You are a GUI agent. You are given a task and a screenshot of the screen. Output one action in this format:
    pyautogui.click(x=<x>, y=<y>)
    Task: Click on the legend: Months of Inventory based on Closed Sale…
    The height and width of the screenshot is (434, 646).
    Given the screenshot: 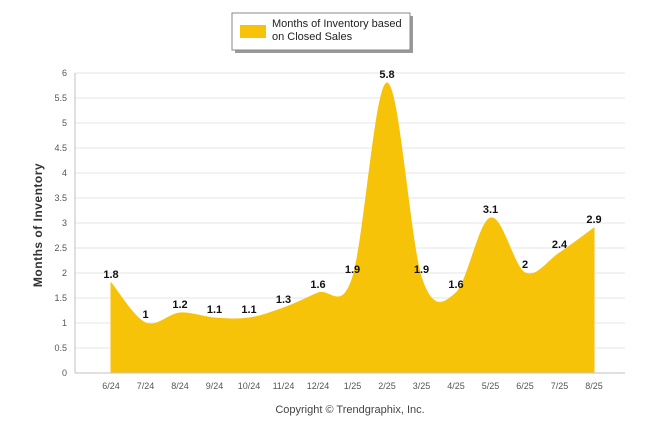 What is the action you would take?
    pyautogui.click(x=322, y=32)
    